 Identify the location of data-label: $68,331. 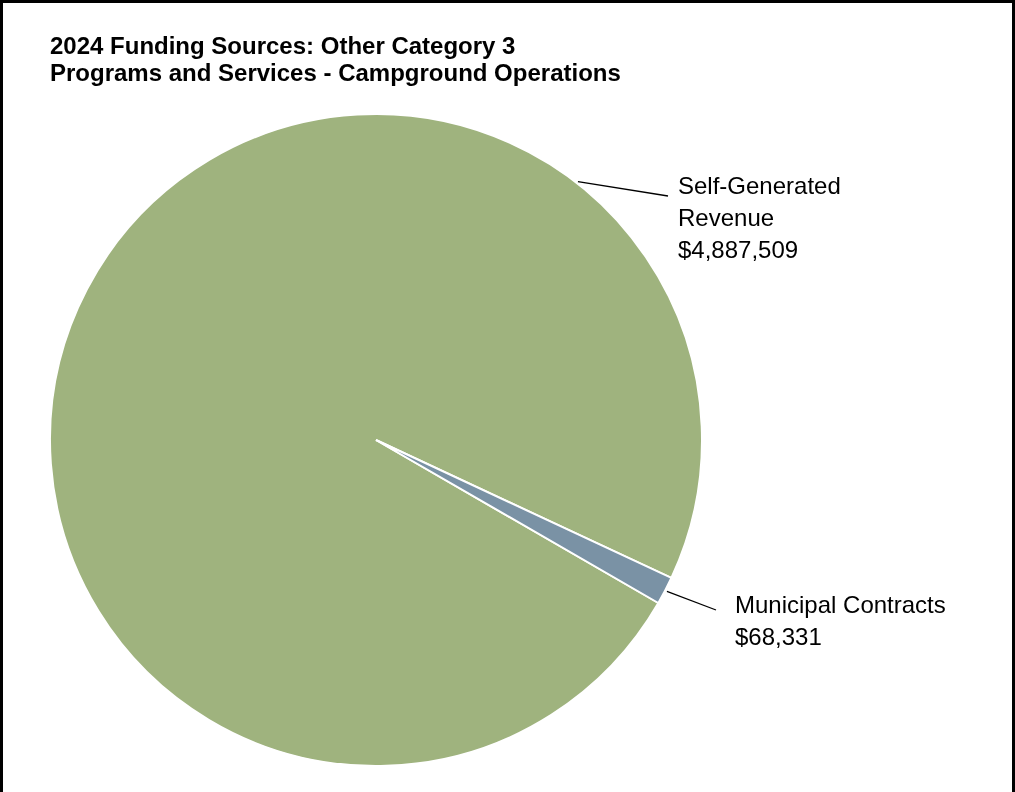
(778, 636).